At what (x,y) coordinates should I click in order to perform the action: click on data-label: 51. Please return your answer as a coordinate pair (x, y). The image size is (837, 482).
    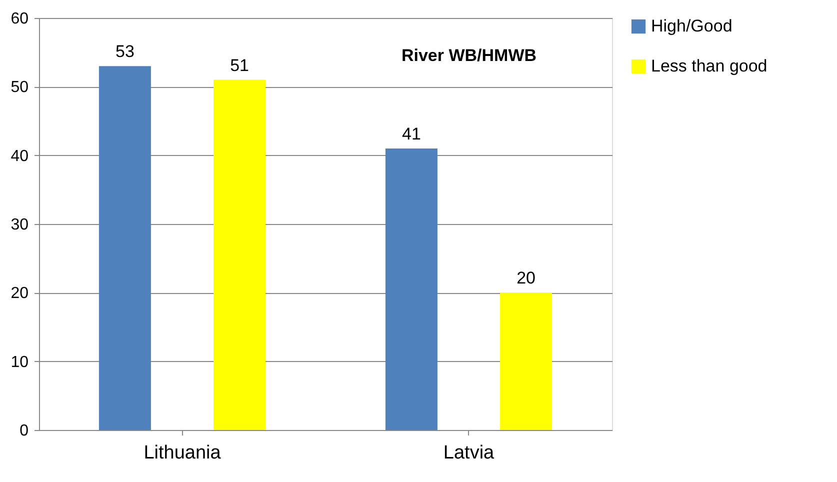
    Looking at the image, I should click on (240, 65).